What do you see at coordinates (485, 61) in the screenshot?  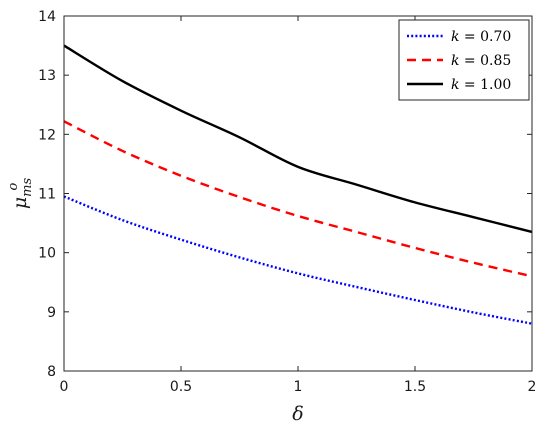 I see `legend-value: = 0.85` at bounding box center [485, 61].